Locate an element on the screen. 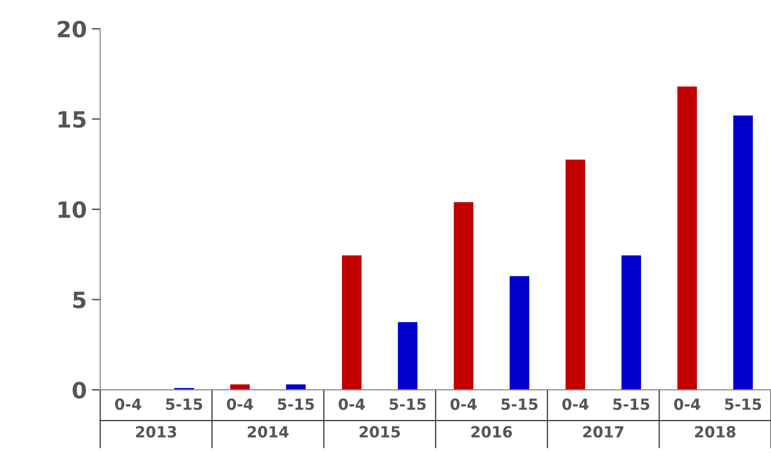  text: 2015 is located at coordinates (380, 432).